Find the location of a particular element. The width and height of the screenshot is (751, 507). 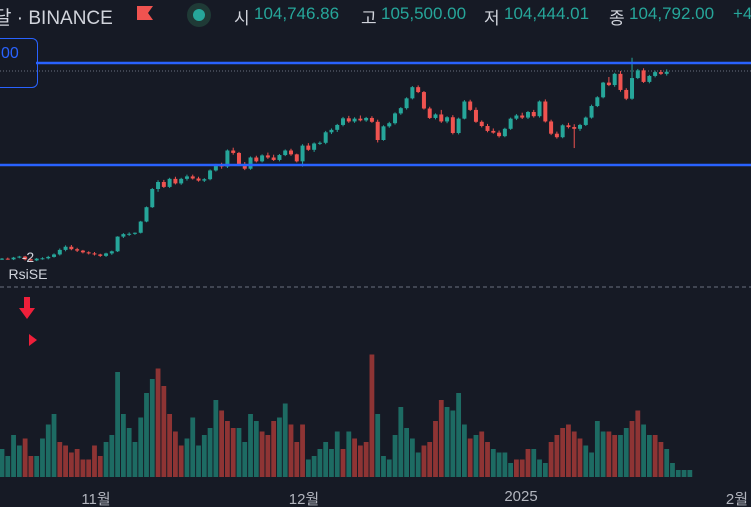

horizontal-line-price-label: 00 is located at coordinates (19, 63).